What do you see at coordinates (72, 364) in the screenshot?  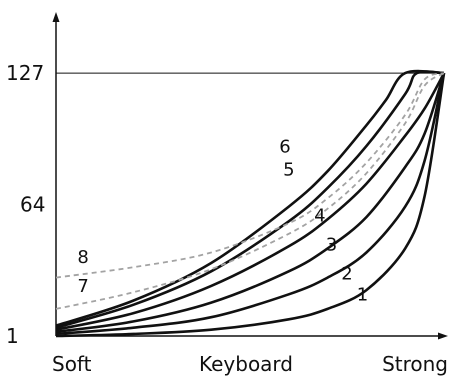 I see `x-label-soft: Soft` at bounding box center [72, 364].